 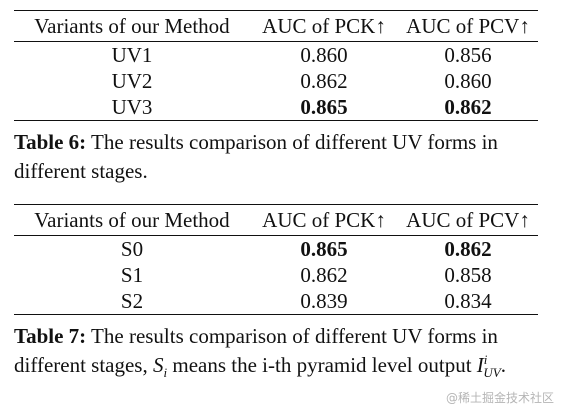 What do you see at coordinates (132, 81) in the screenshot?
I see `variant-cell: UV2` at bounding box center [132, 81].